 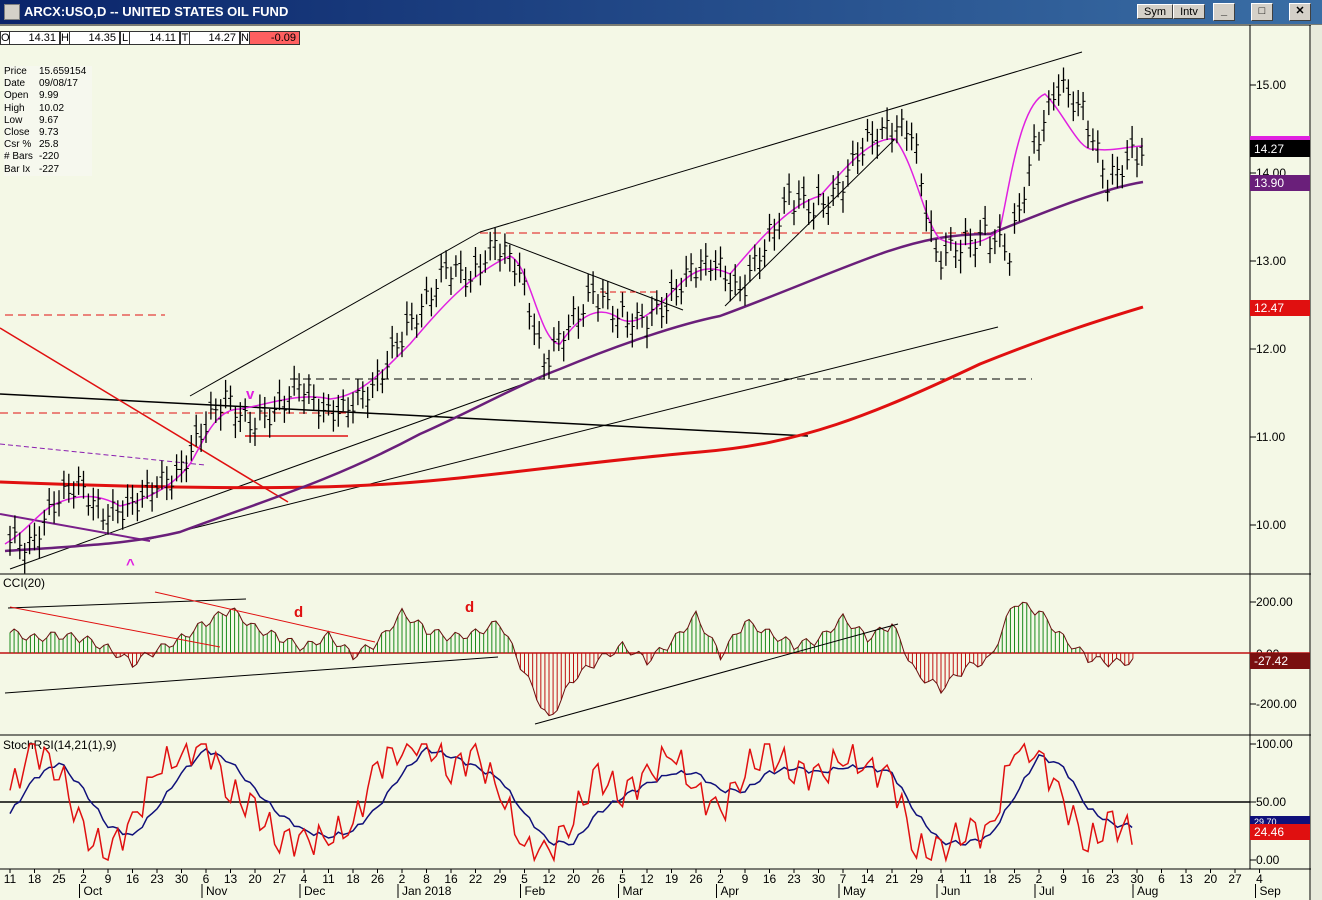 What do you see at coordinates (133, 879) in the screenshot?
I see `x-day-label: 16` at bounding box center [133, 879].